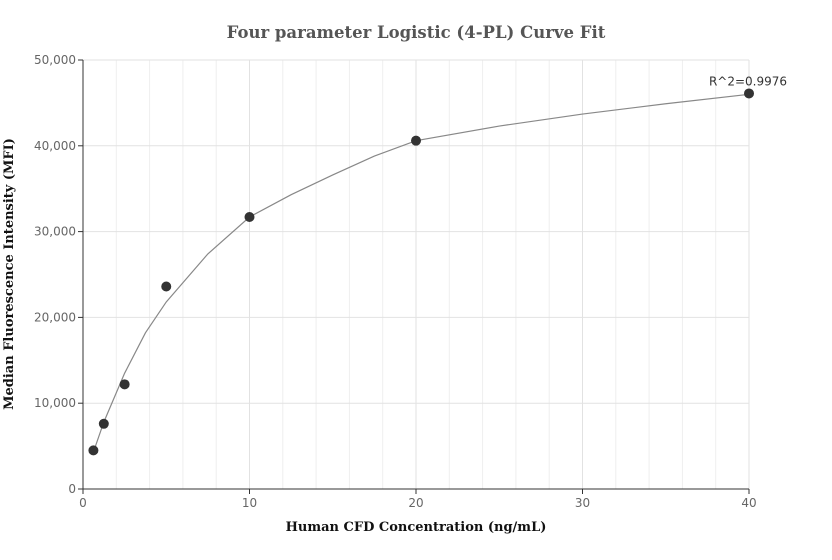 The height and width of the screenshot is (560, 832). What do you see at coordinates (249, 503) in the screenshot?
I see `x-tick-label: 10` at bounding box center [249, 503].